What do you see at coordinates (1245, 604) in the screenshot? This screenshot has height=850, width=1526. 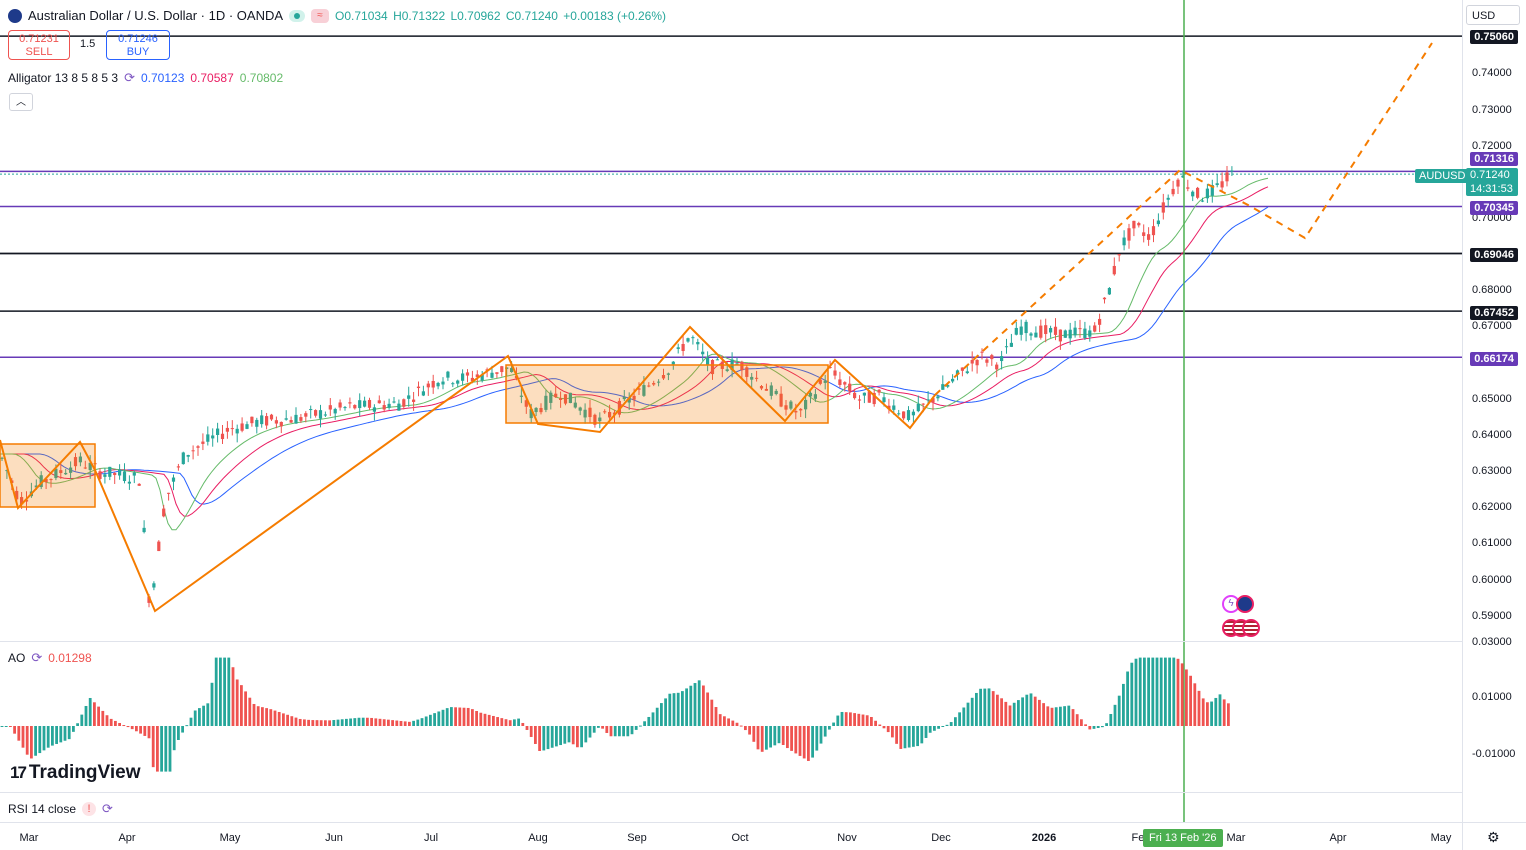 I see `aud-event-icon` at bounding box center [1245, 604].